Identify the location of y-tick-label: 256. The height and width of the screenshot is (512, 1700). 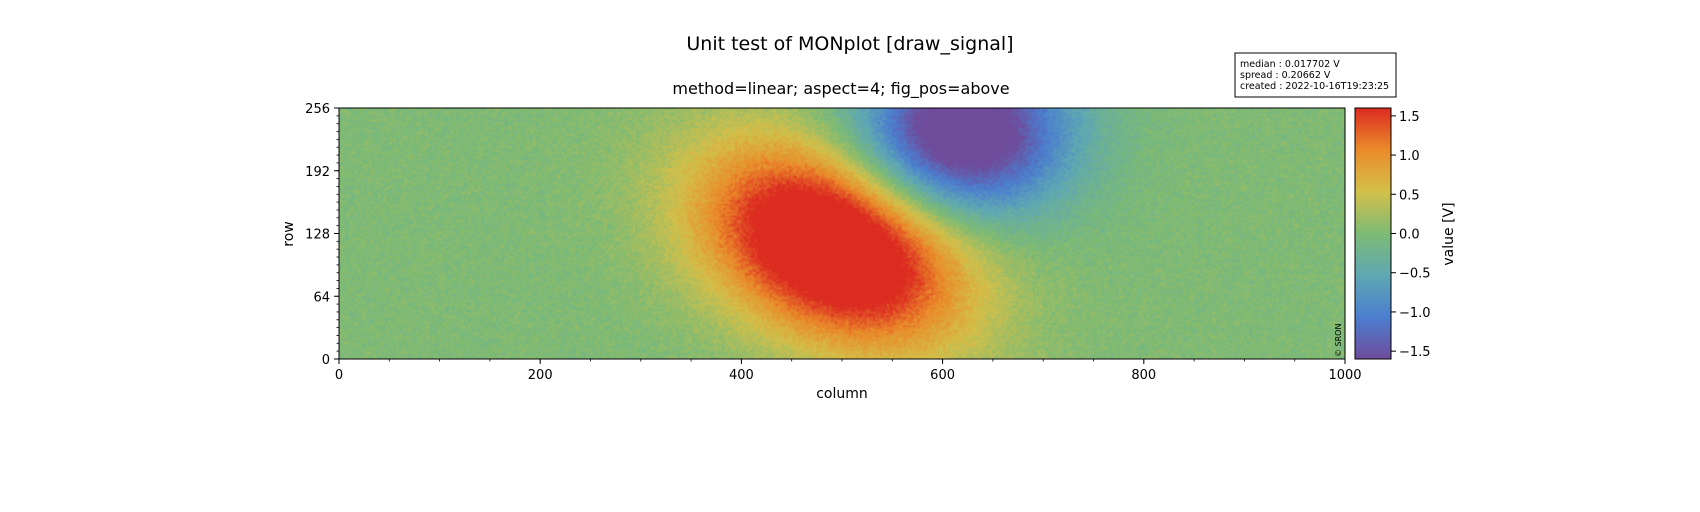
(317, 109).